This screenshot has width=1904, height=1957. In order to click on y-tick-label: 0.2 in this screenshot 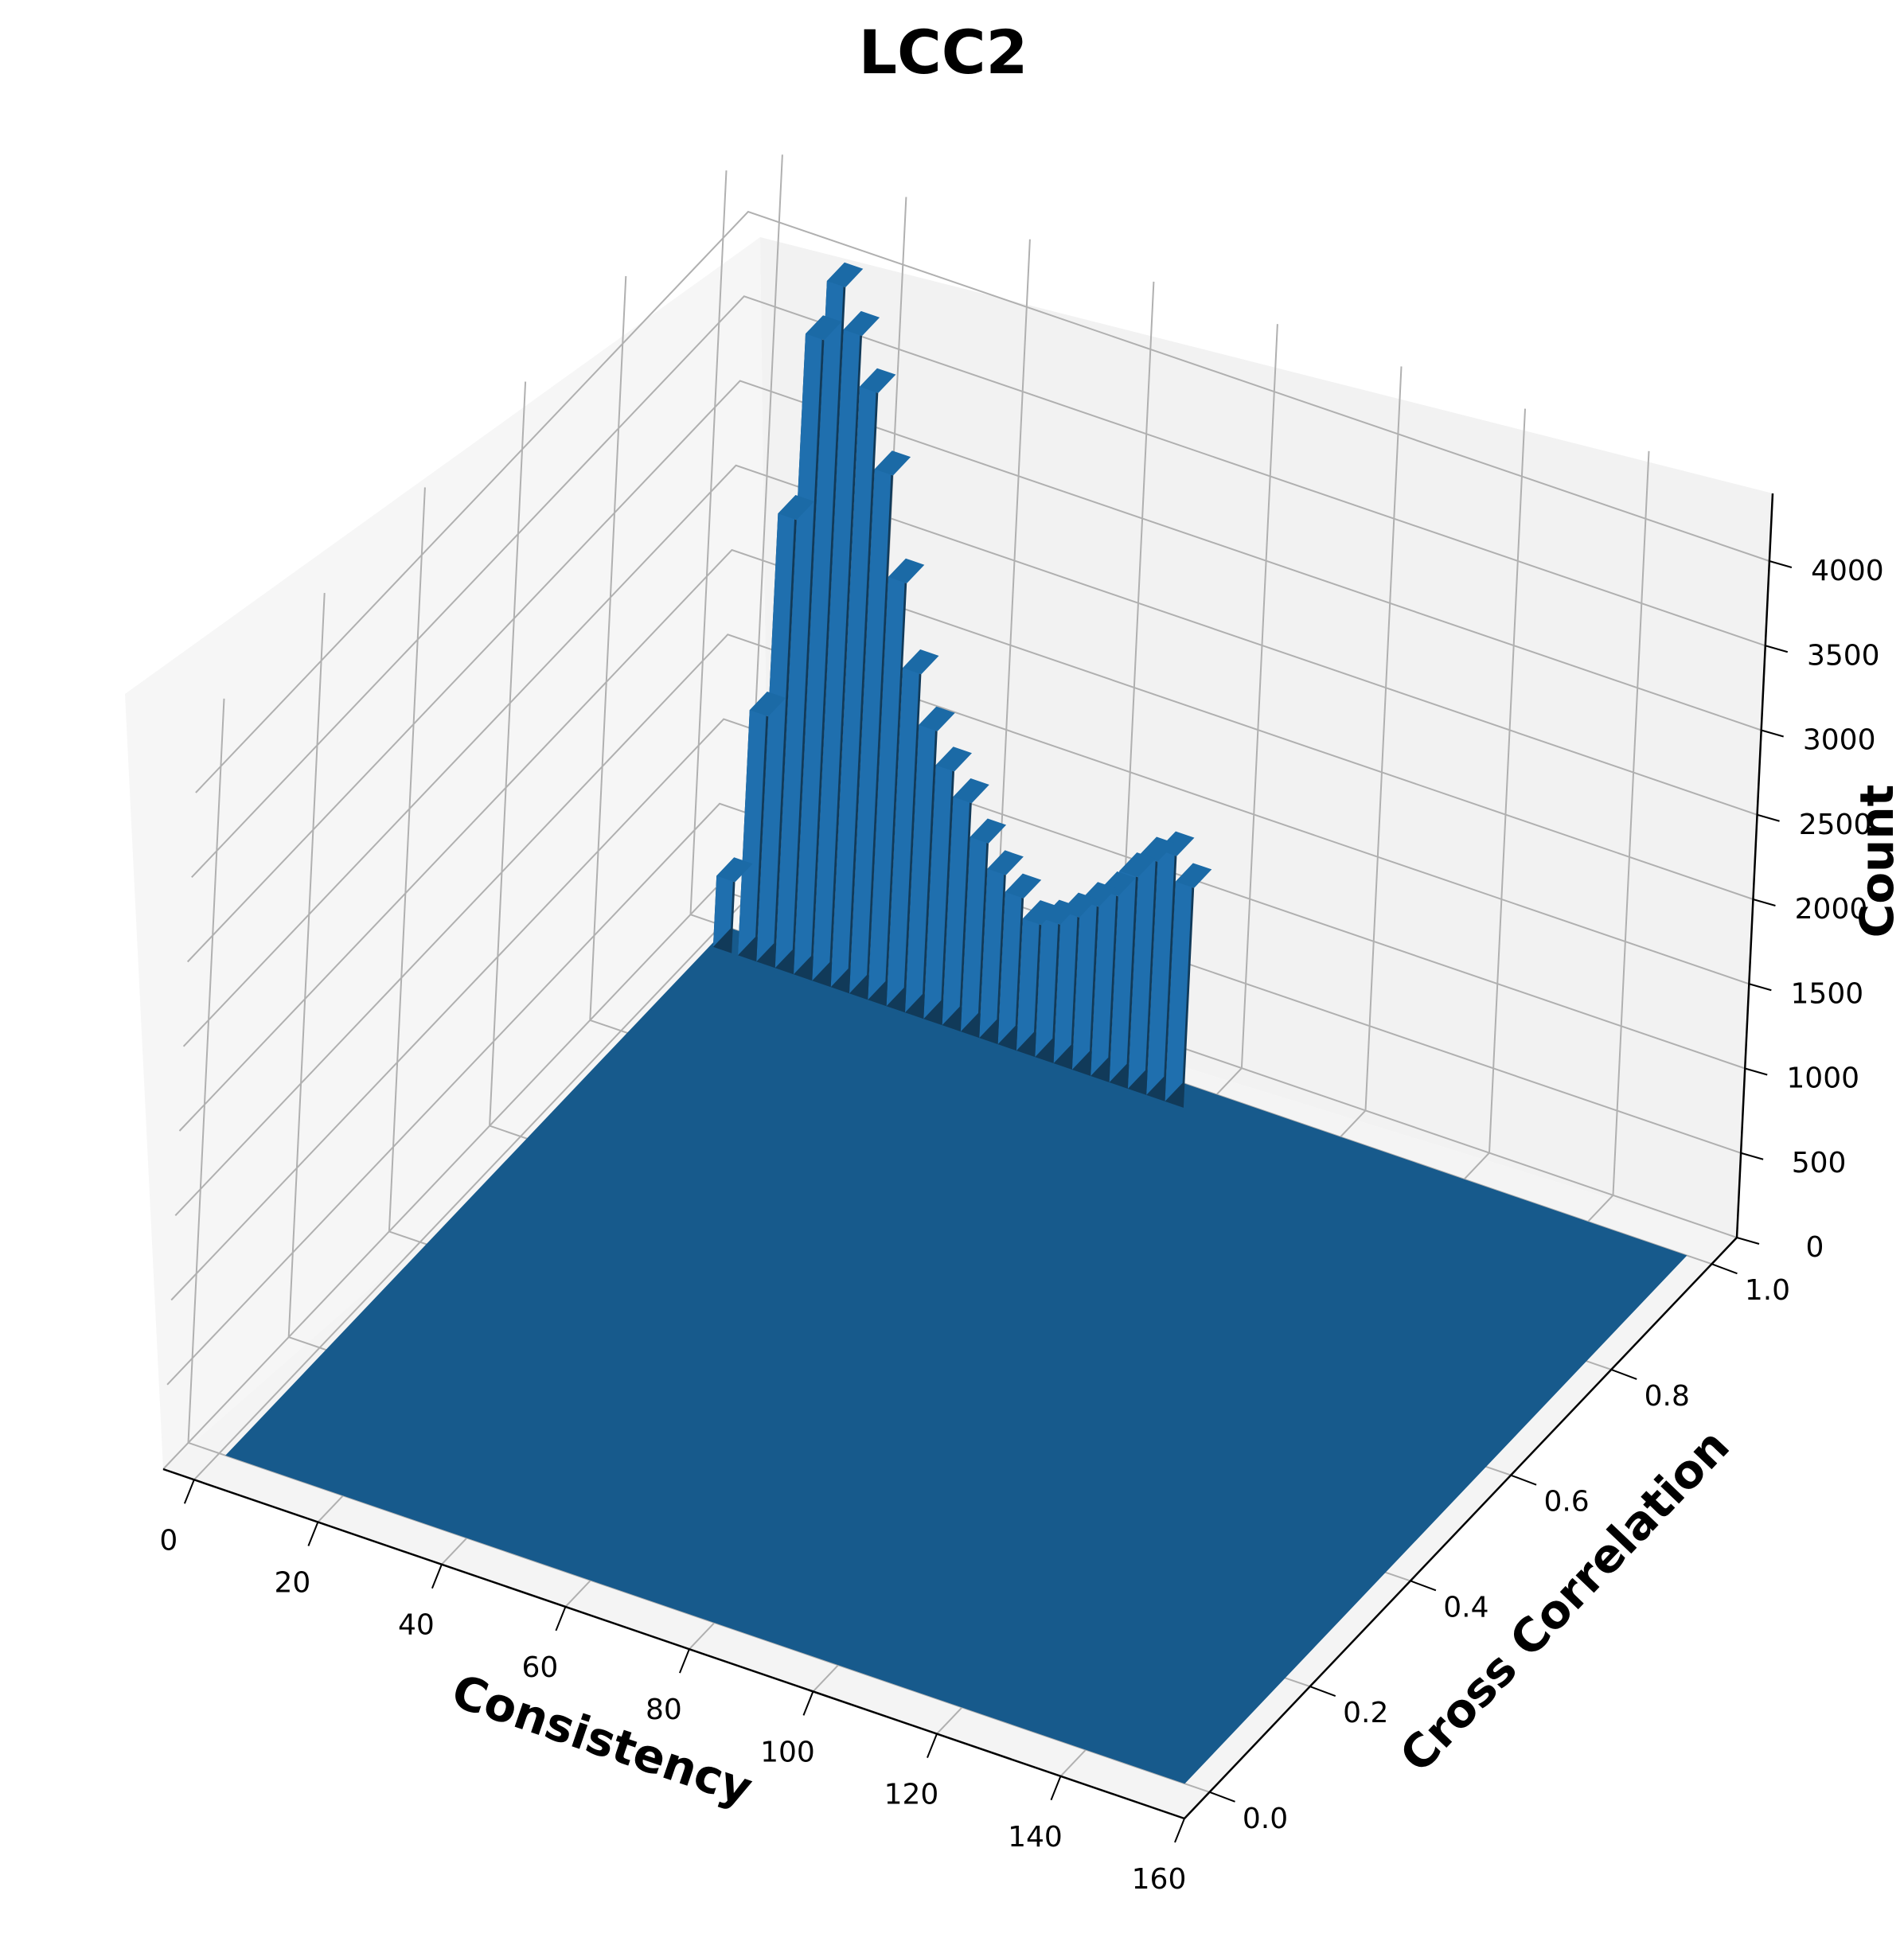, I will do `click(1365, 1713)`.